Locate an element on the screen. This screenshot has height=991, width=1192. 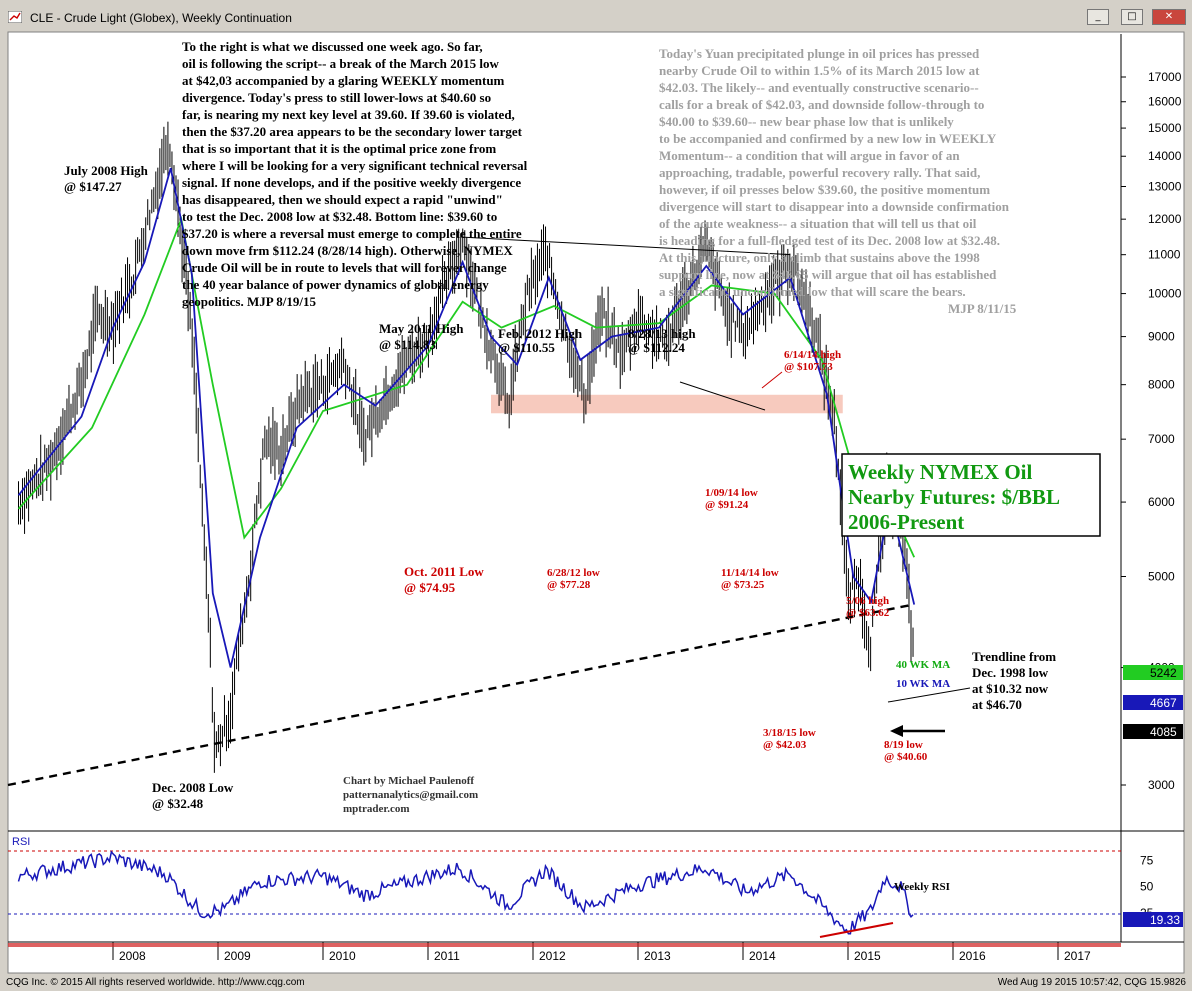
label-trendline-line2: Dec. 1998 low is located at coordinates (1010, 672).